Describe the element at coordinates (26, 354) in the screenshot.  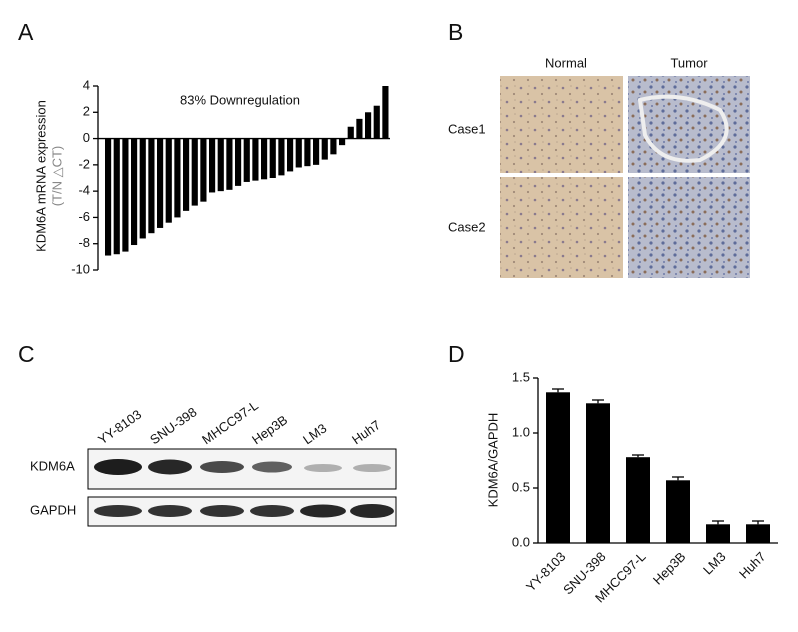
I see `panel-label: C` at that location.